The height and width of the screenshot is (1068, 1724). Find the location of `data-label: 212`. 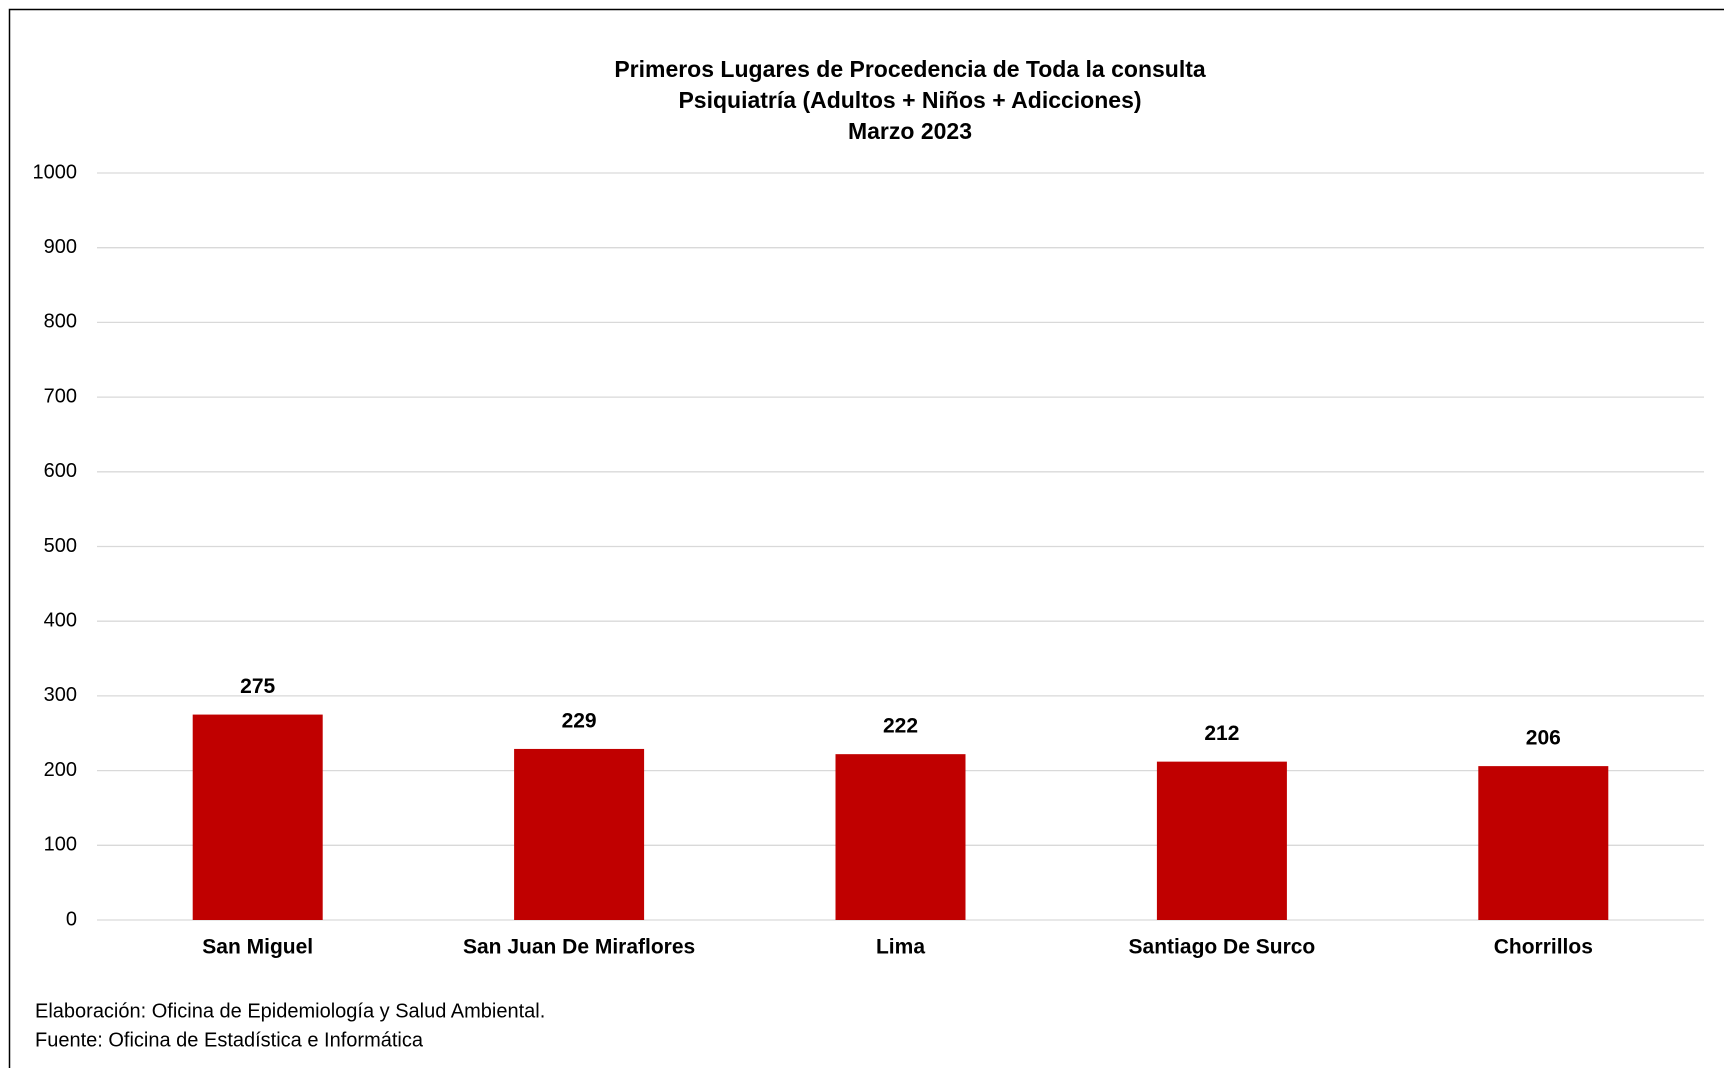

data-label: 212 is located at coordinates (1221, 733).